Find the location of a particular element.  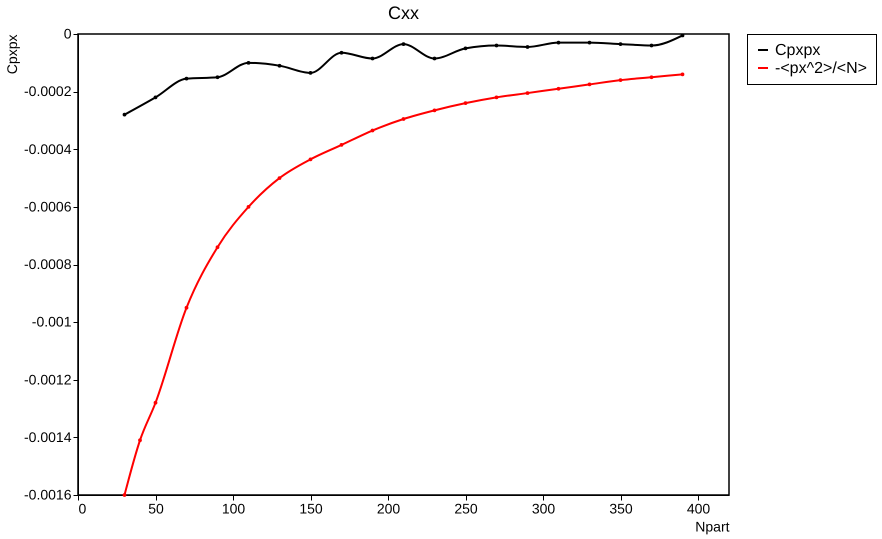

x-tick-label: 300 is located at coordinates (544, 508).